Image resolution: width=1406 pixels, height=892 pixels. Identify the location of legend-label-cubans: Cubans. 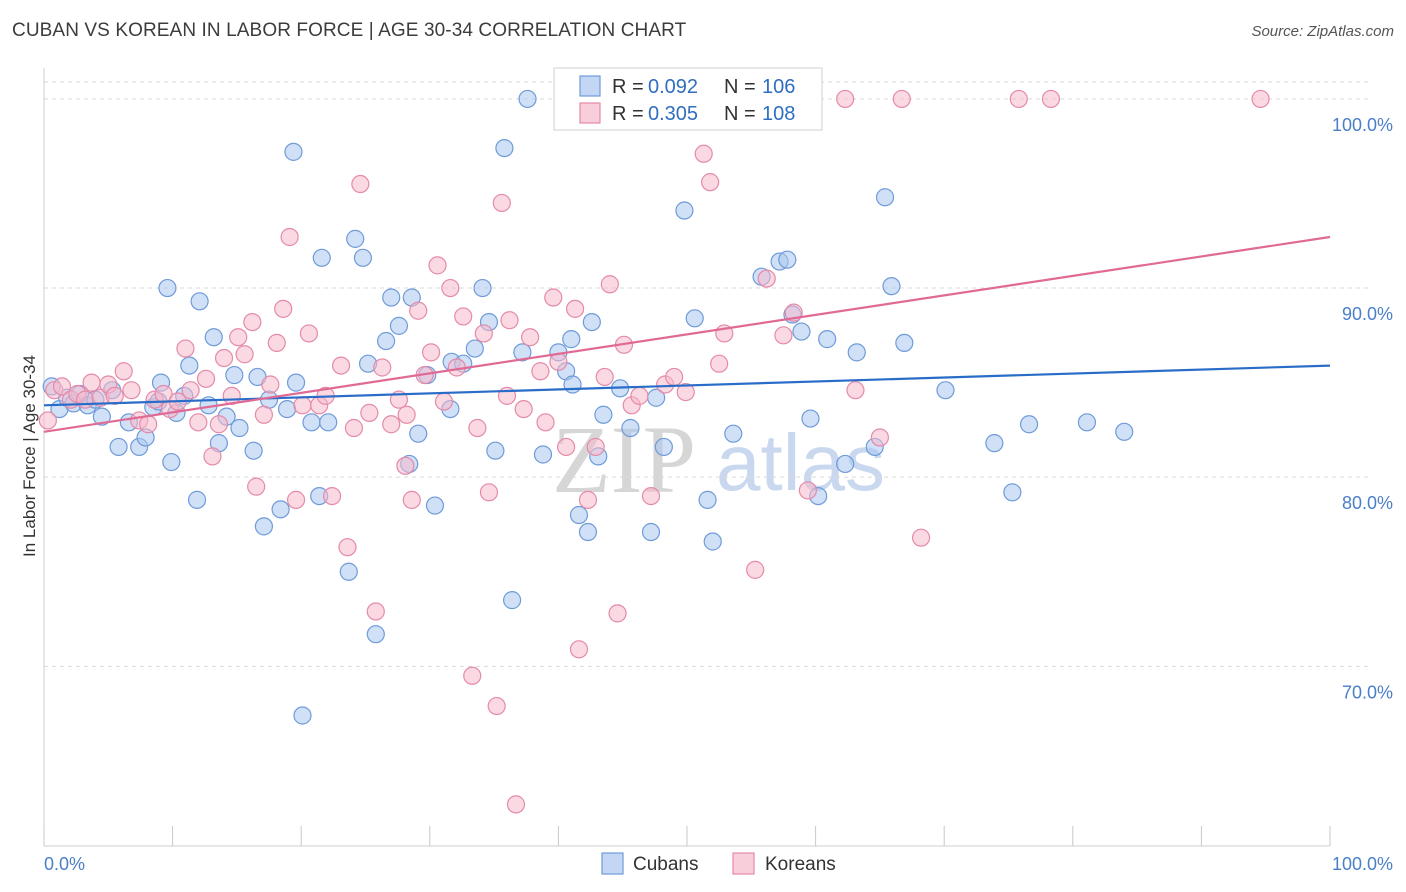
(666, 864).